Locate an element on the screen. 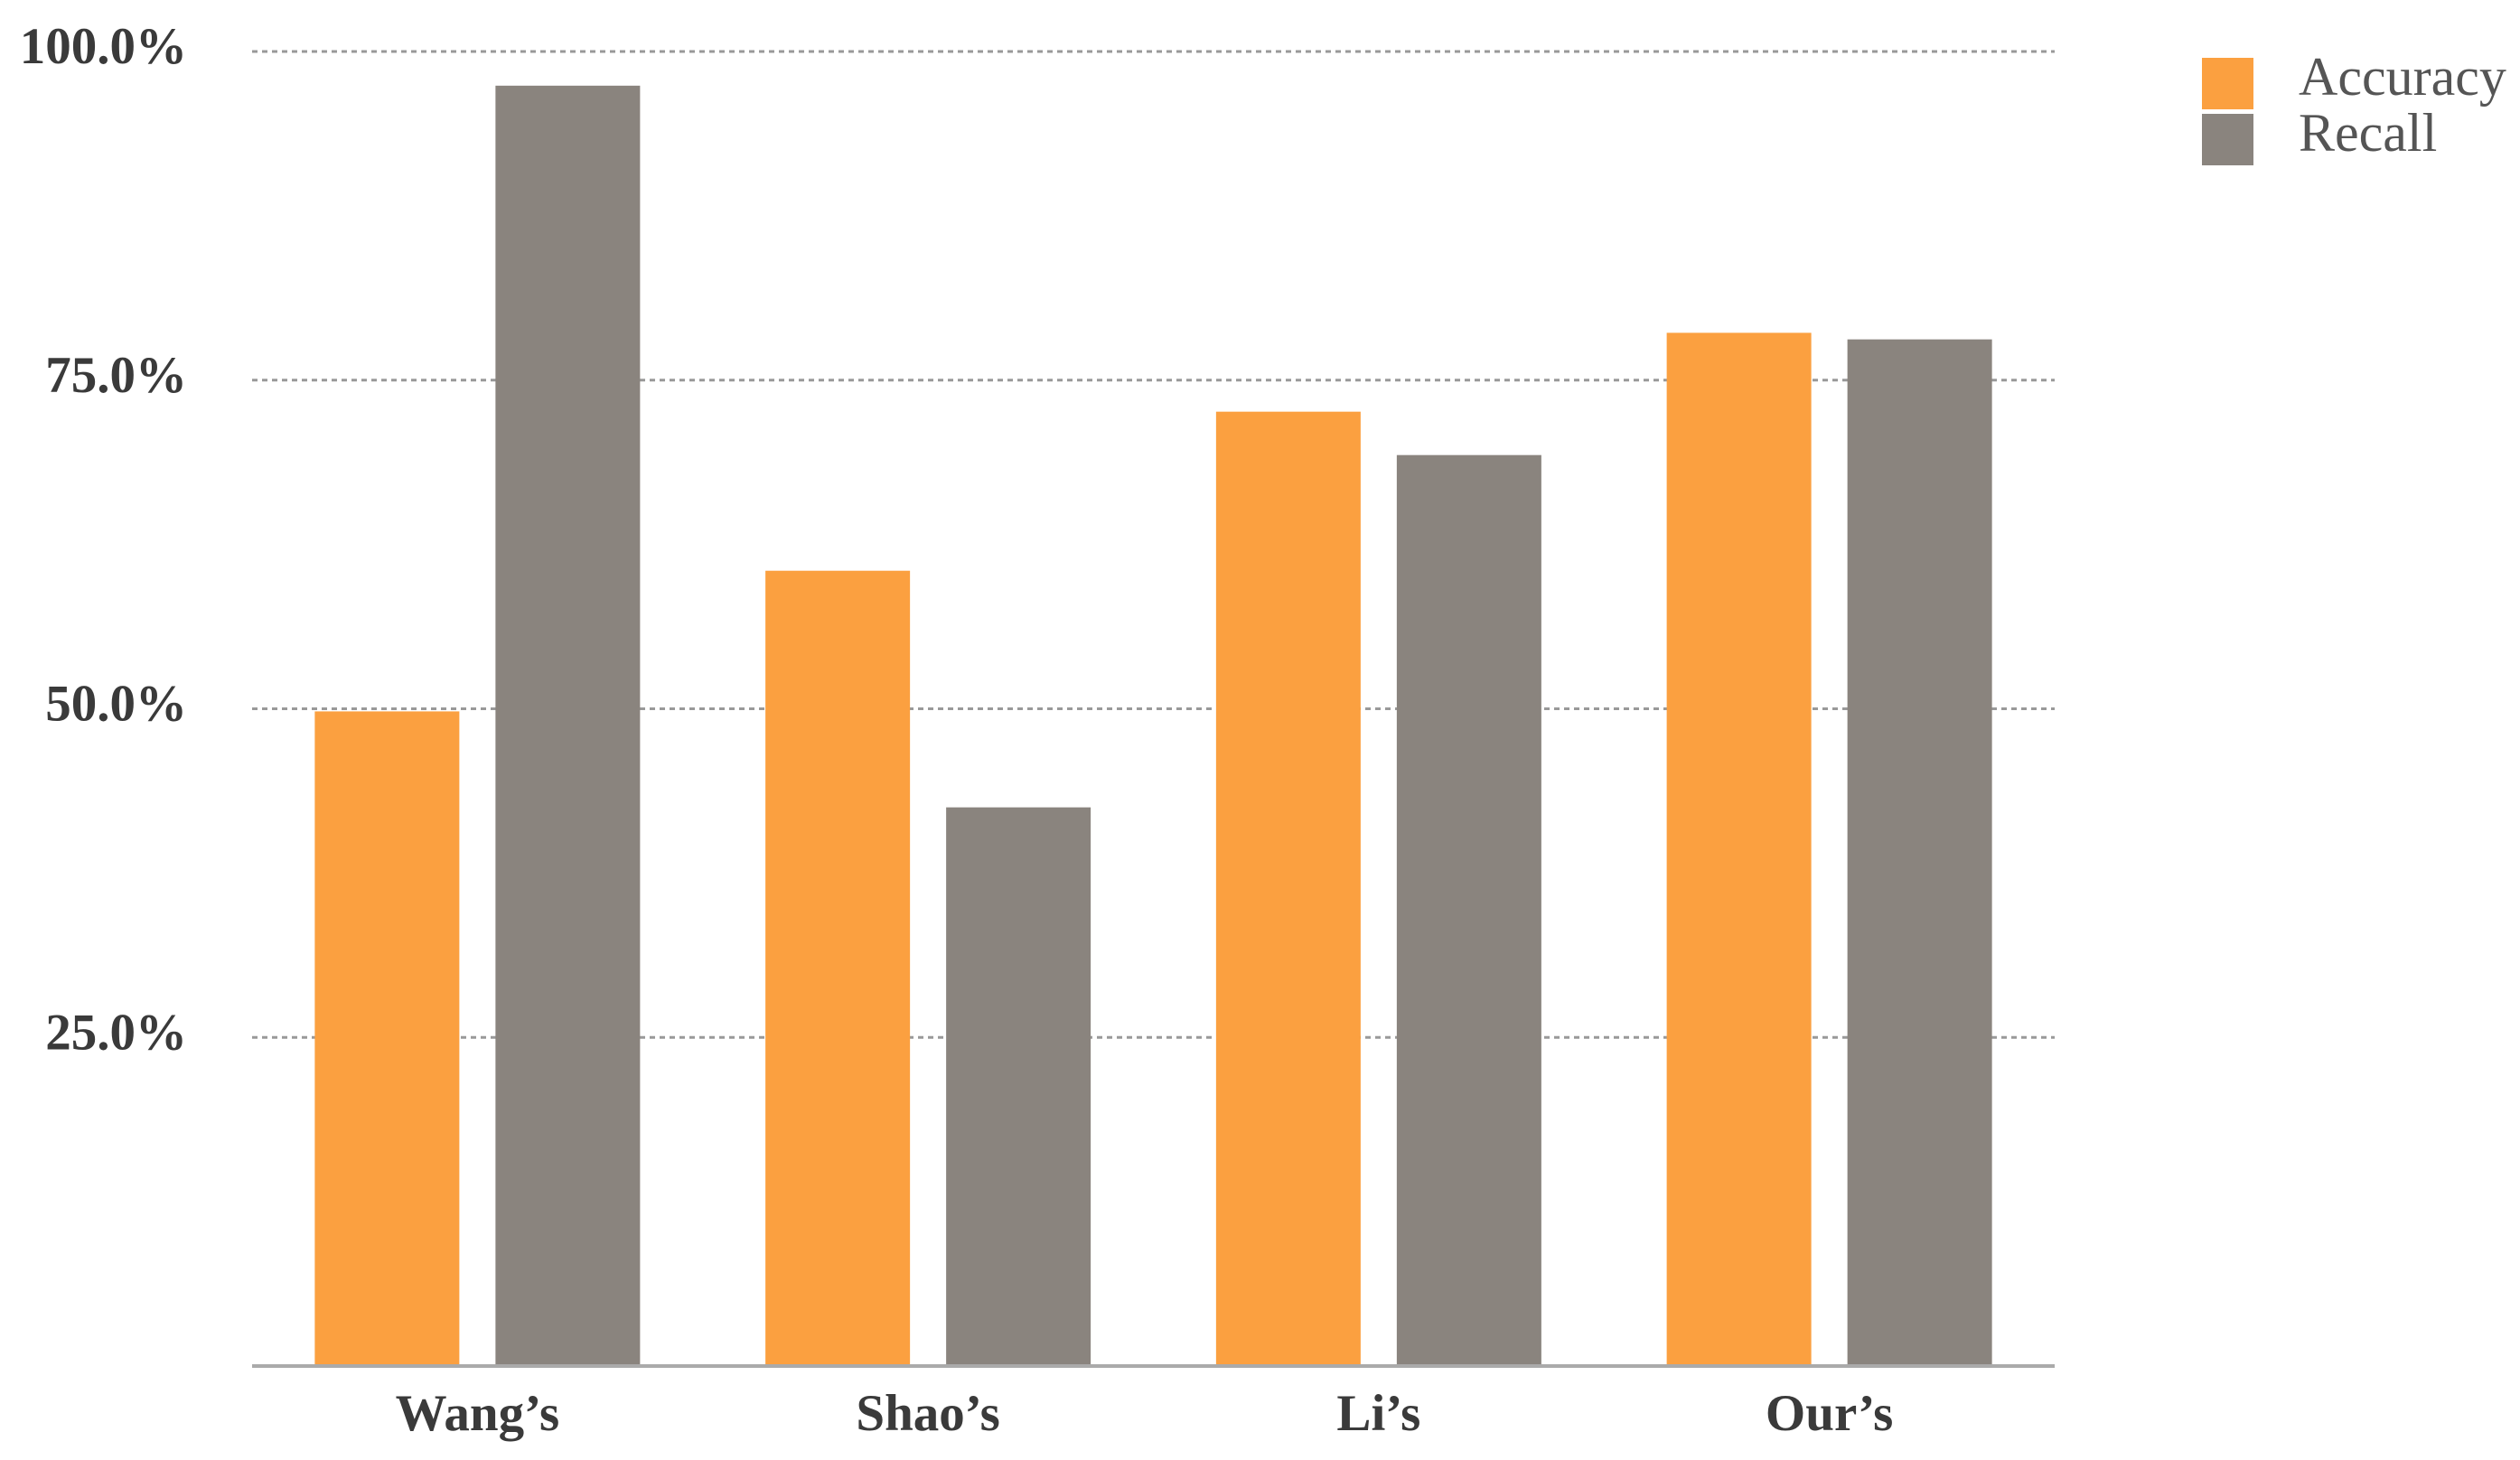 The image size is (2520, 1460). legend-label: Accuracy is located at coordinates (2403, 77).